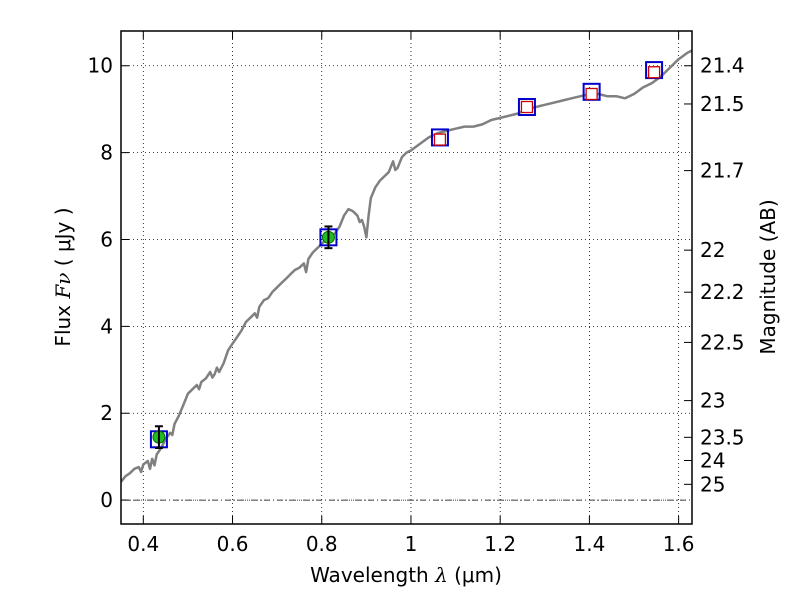 This screenshot has height=600, width=800. What do you see at coordinates (143, 544) in the screenshot?
I see `x-tick-label: 0.4` at bounding box center [143, 544].